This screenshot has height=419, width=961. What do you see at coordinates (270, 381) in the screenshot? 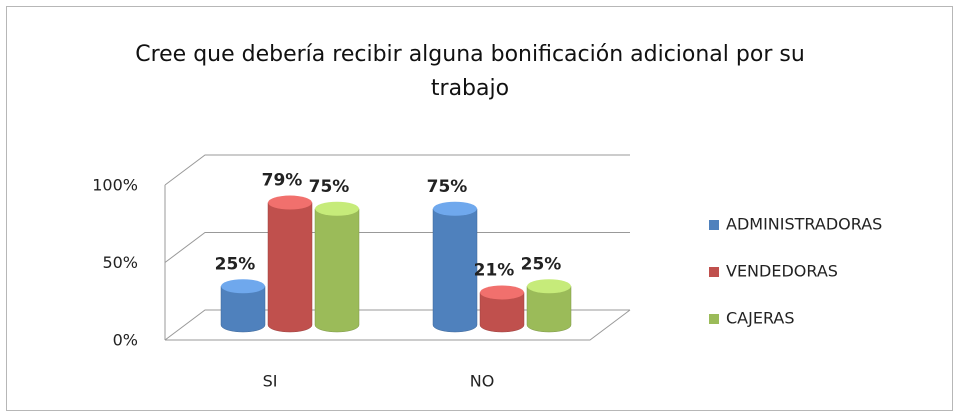
I see `x-tick-label: SI` at bounding box center [270, 381].